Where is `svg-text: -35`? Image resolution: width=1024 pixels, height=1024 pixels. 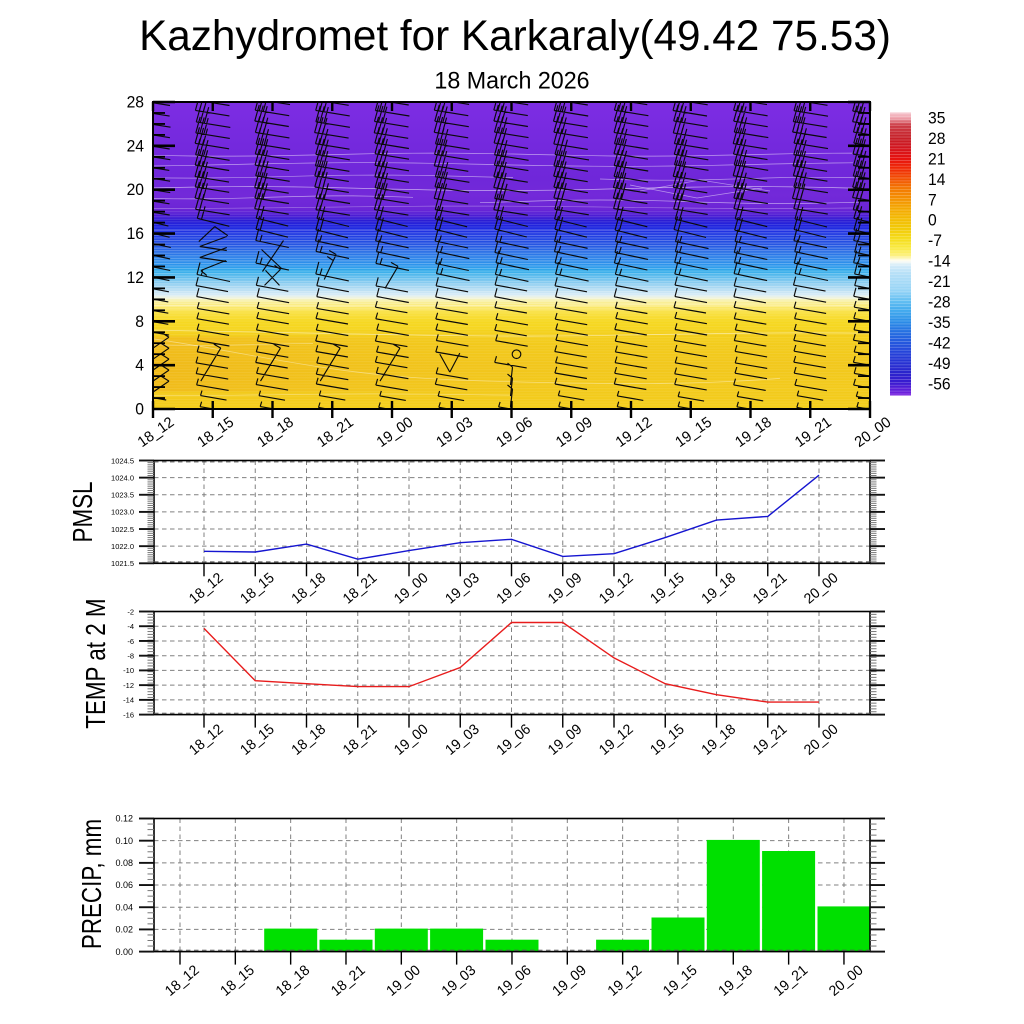 svg-text: -35 is located at coordinates (939, 323).